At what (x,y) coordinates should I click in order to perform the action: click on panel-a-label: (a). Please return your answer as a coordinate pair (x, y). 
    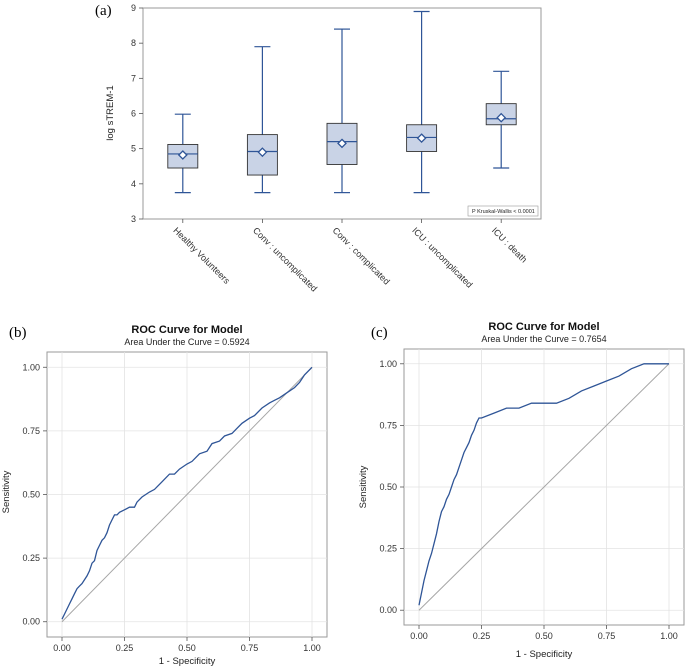
    Looking at the image, I should click on (103, 11).